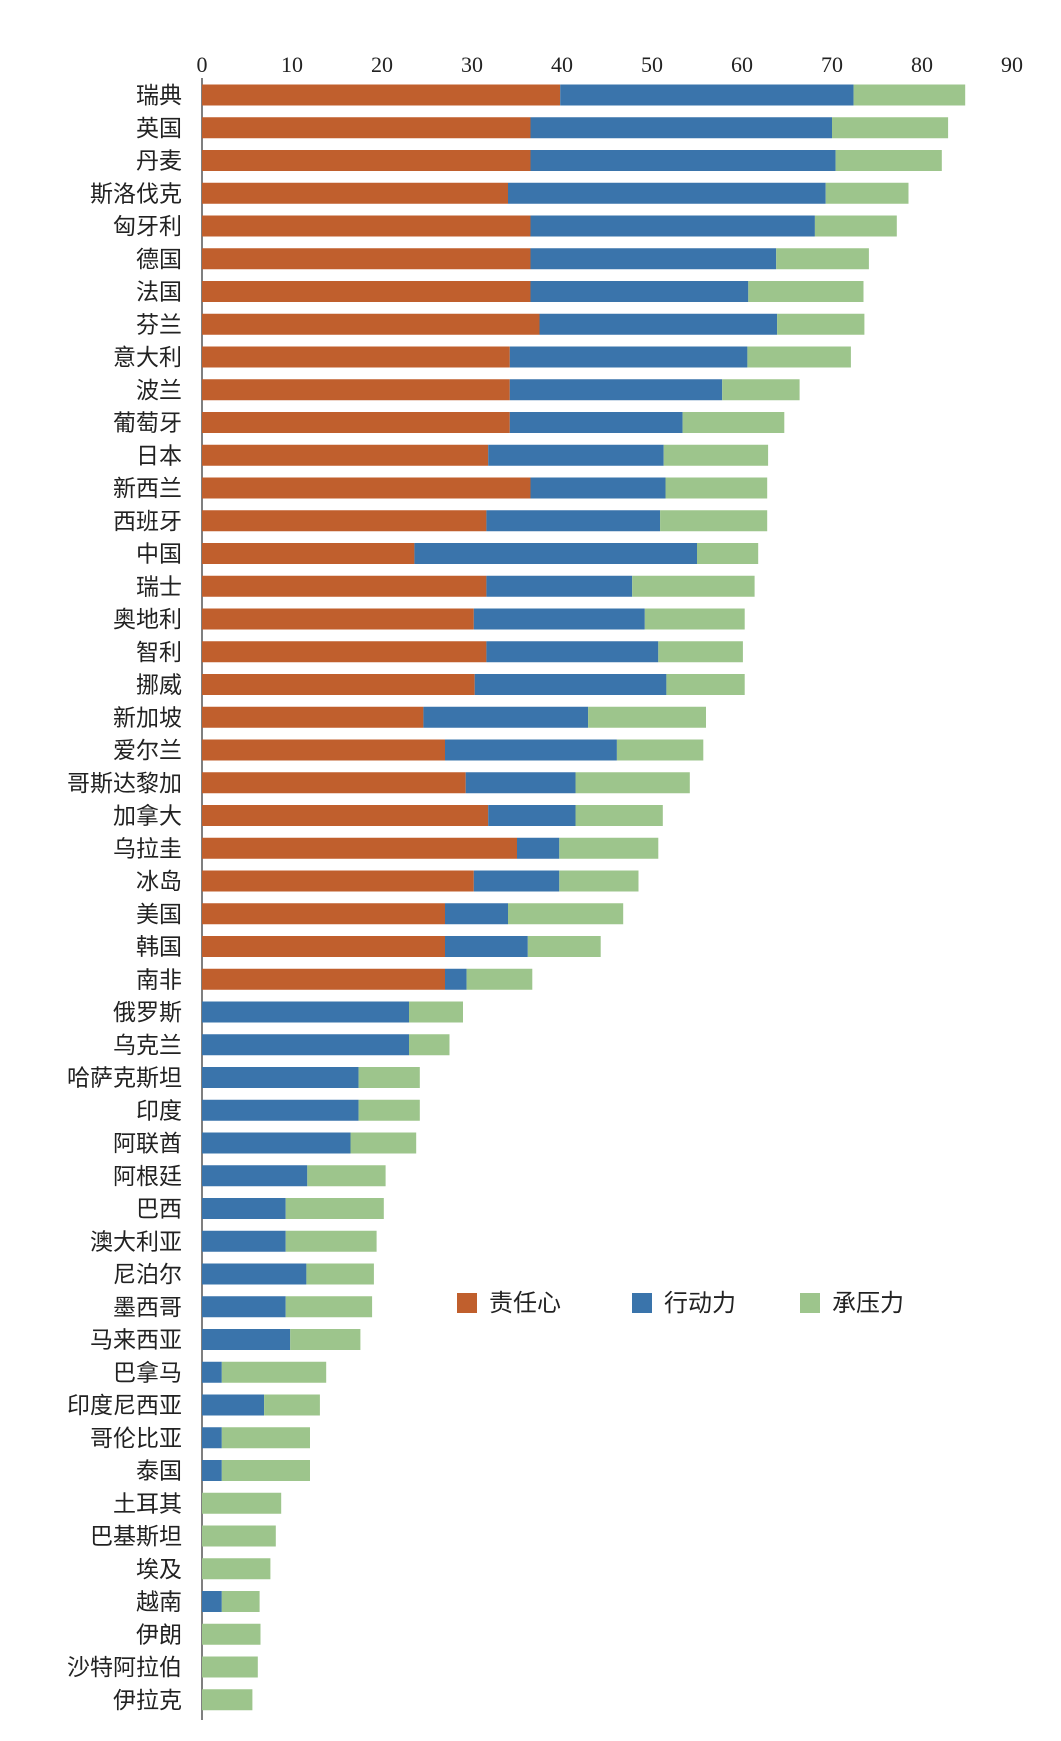 The width and height of the screenshot is (1061, 1741). Describe the element at coordinates (922, 64) in the screenshot. I see `x-tick-label: 80` at that location.